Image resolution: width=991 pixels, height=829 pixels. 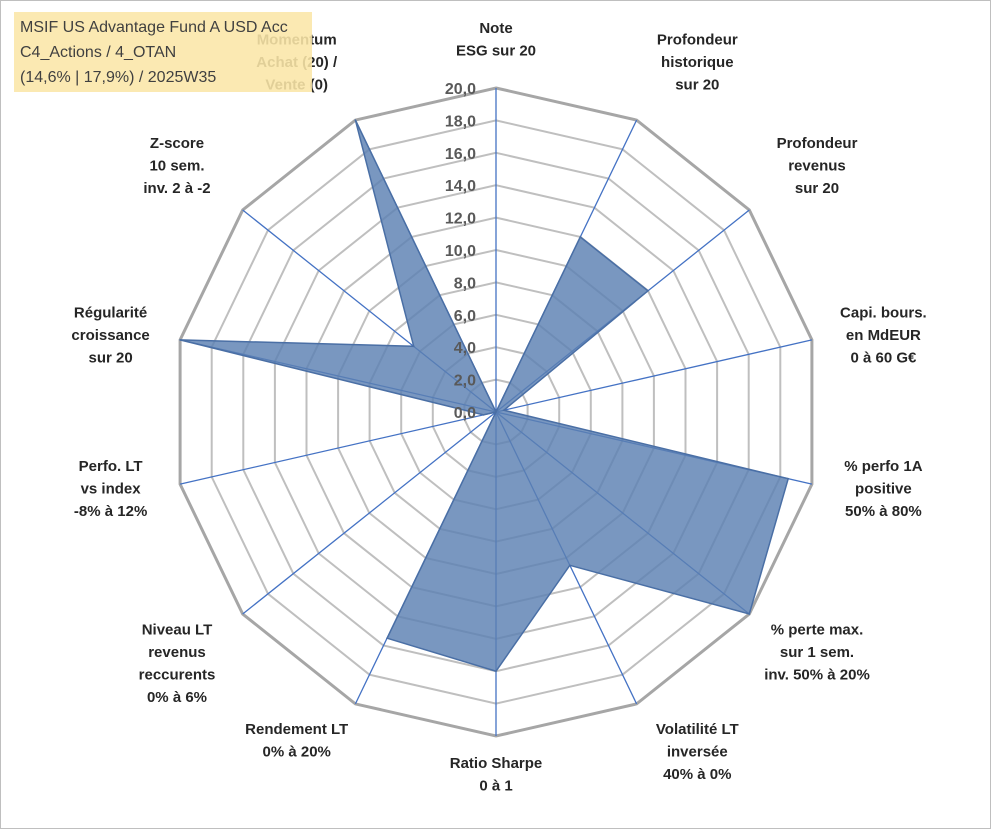 I want to click on axis-label-0-line-1: ESG sur 20, so click(x=496, y=51).